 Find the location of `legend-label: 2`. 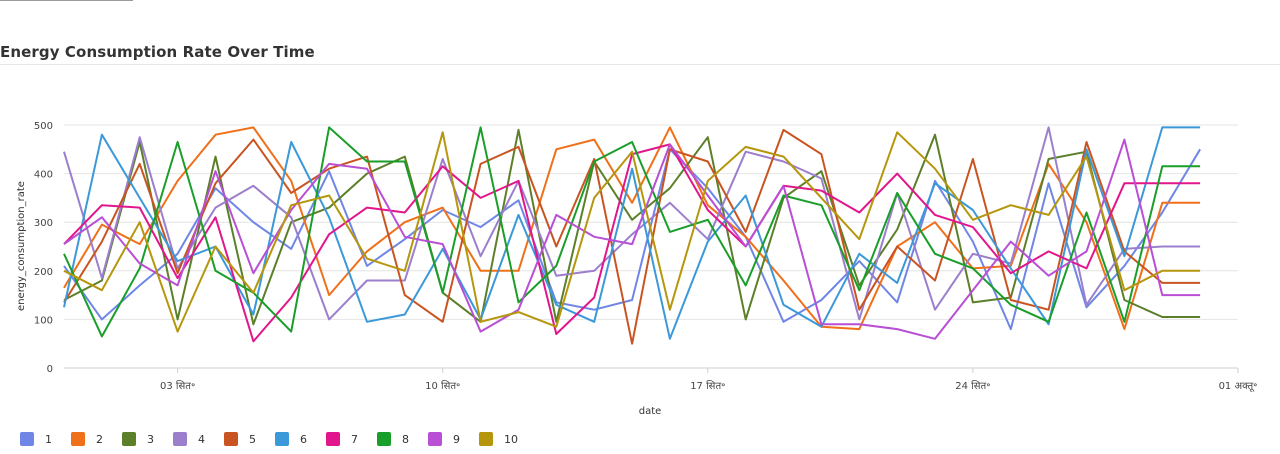

legend-label: 2 is located at coordinates (99, 439).